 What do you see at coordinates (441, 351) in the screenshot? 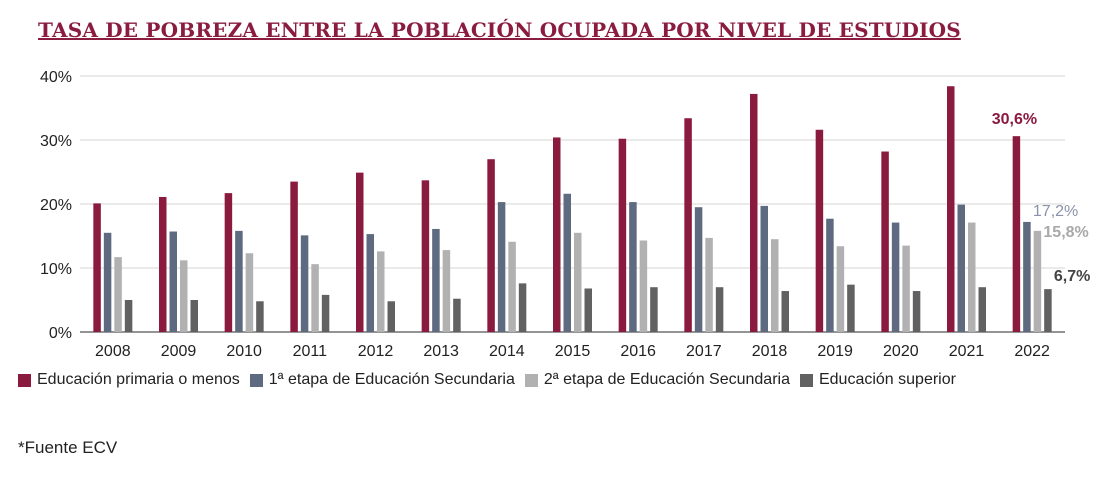
I see `x-tick-label: 2013` at bounding box center [441, 351].